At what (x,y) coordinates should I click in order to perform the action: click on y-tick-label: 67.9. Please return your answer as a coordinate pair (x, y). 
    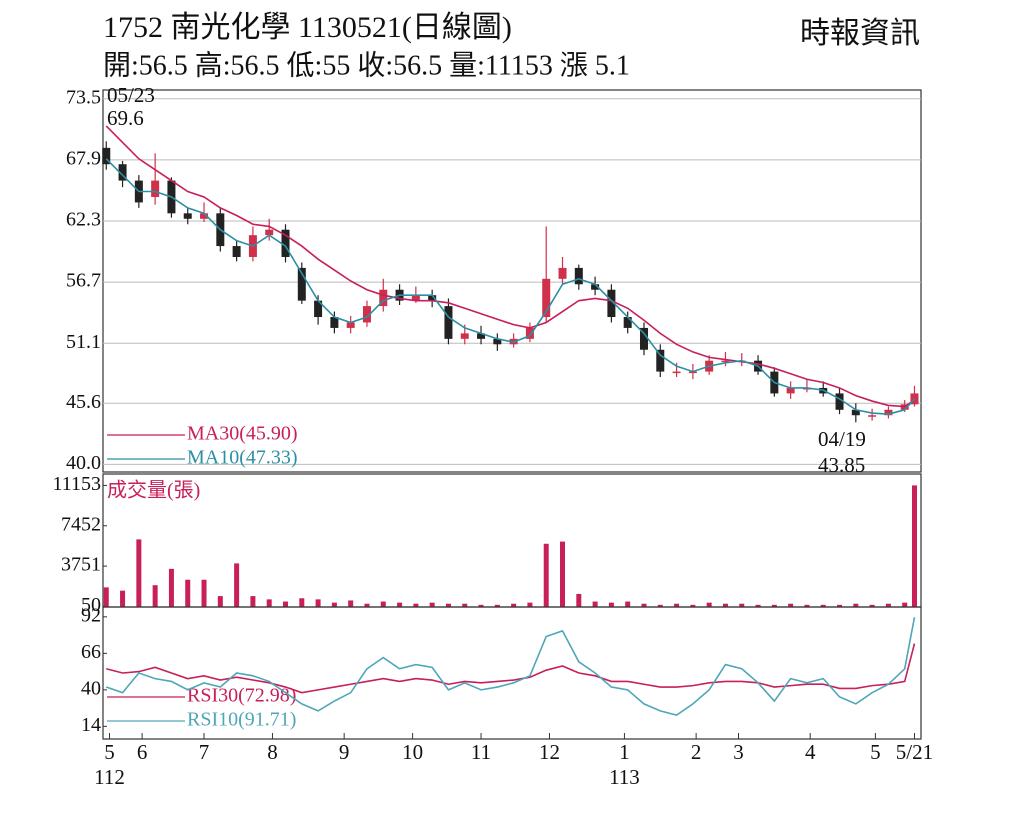
    Looking at the image, I should click on (83, 158).